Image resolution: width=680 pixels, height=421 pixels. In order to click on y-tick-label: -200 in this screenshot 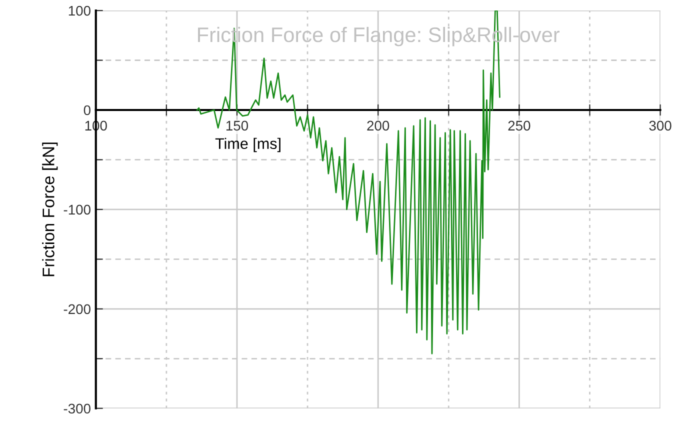, I will do `click(77, 309)`.